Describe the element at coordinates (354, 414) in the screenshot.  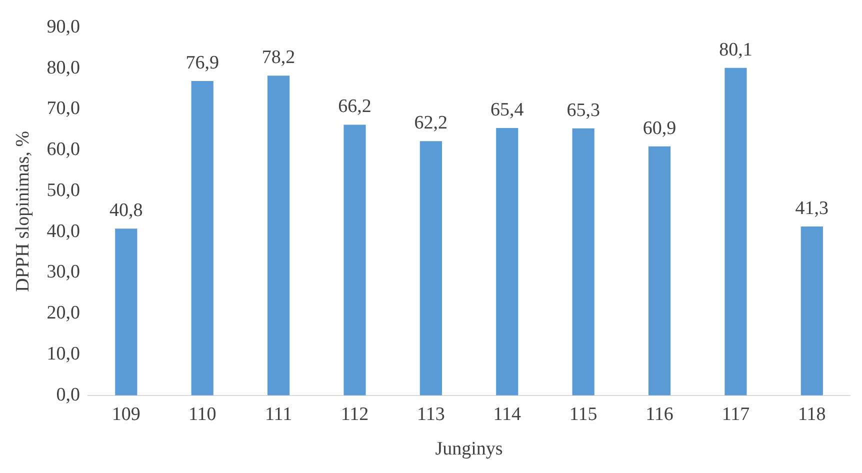
I see `x-tick-label: 112` at that location.